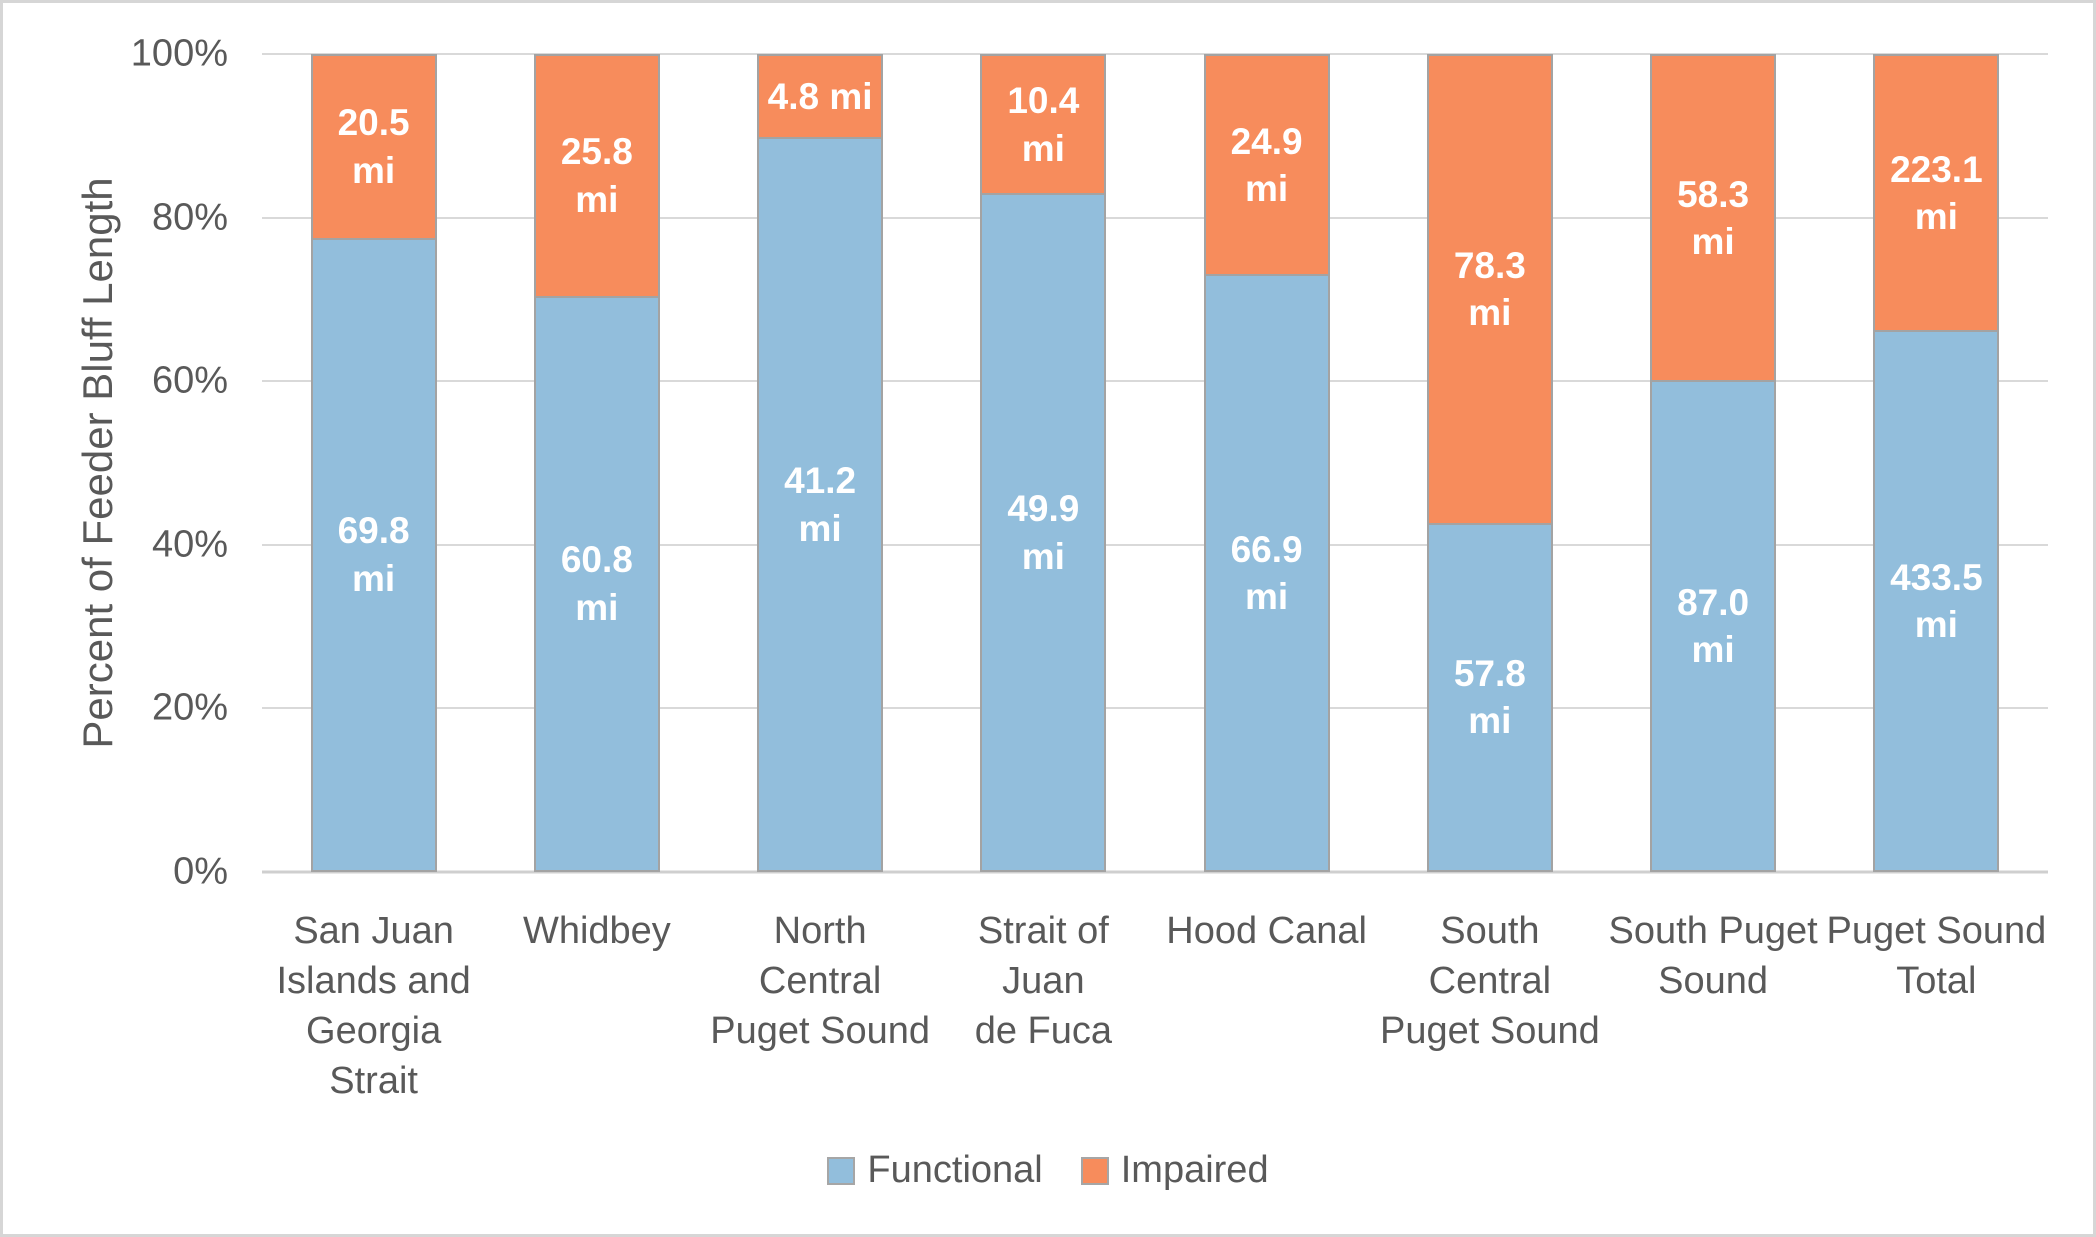 This screenshot has height=1237, width=2096. What do you see at coordinates (1194, 1170) in the screenshot?
I see `legend-label-impaired: Impaired` at bounding box center [1194, 1170].